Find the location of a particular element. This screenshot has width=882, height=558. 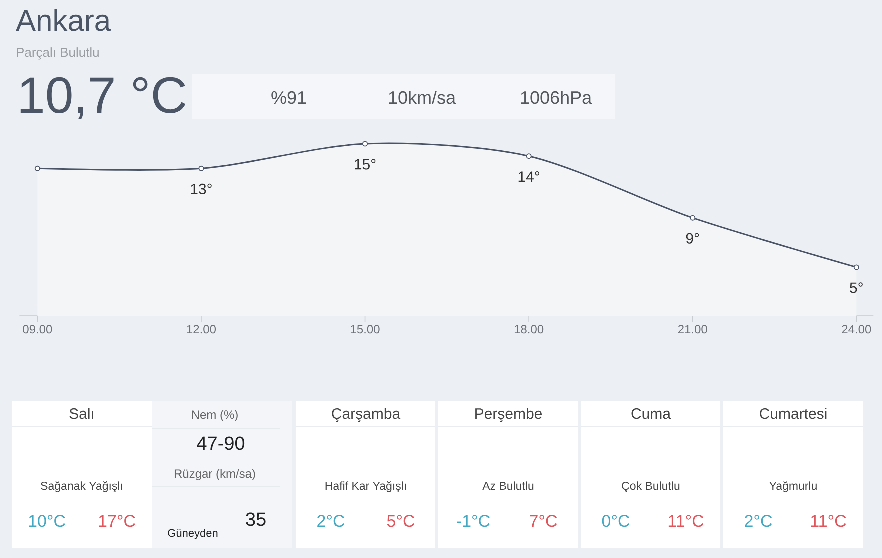

text: 17°C is located at coordinates (117, 521).